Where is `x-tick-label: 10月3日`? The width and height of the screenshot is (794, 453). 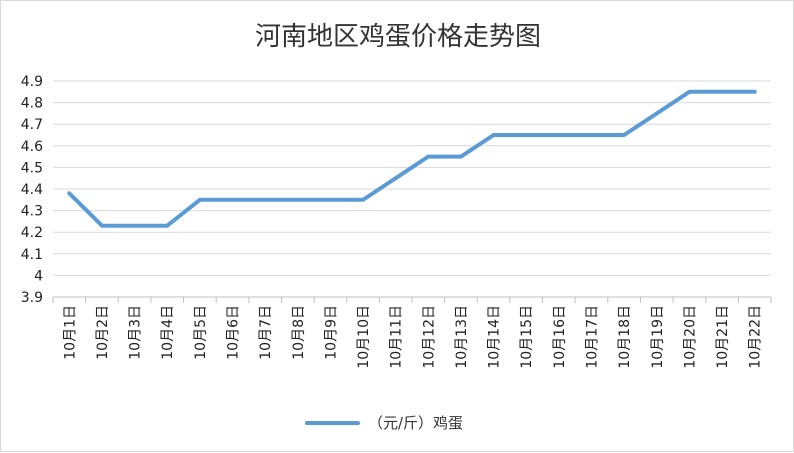 x-tick-label: 10月3日 is located at coordinates (136, 332).